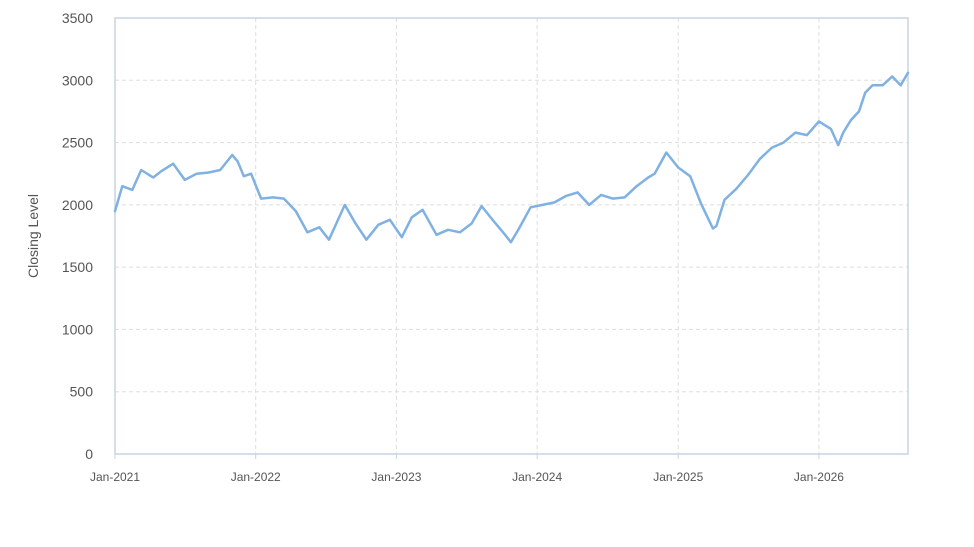  I want to click on x-tick-label: Jan-2026, so click(819, 477).